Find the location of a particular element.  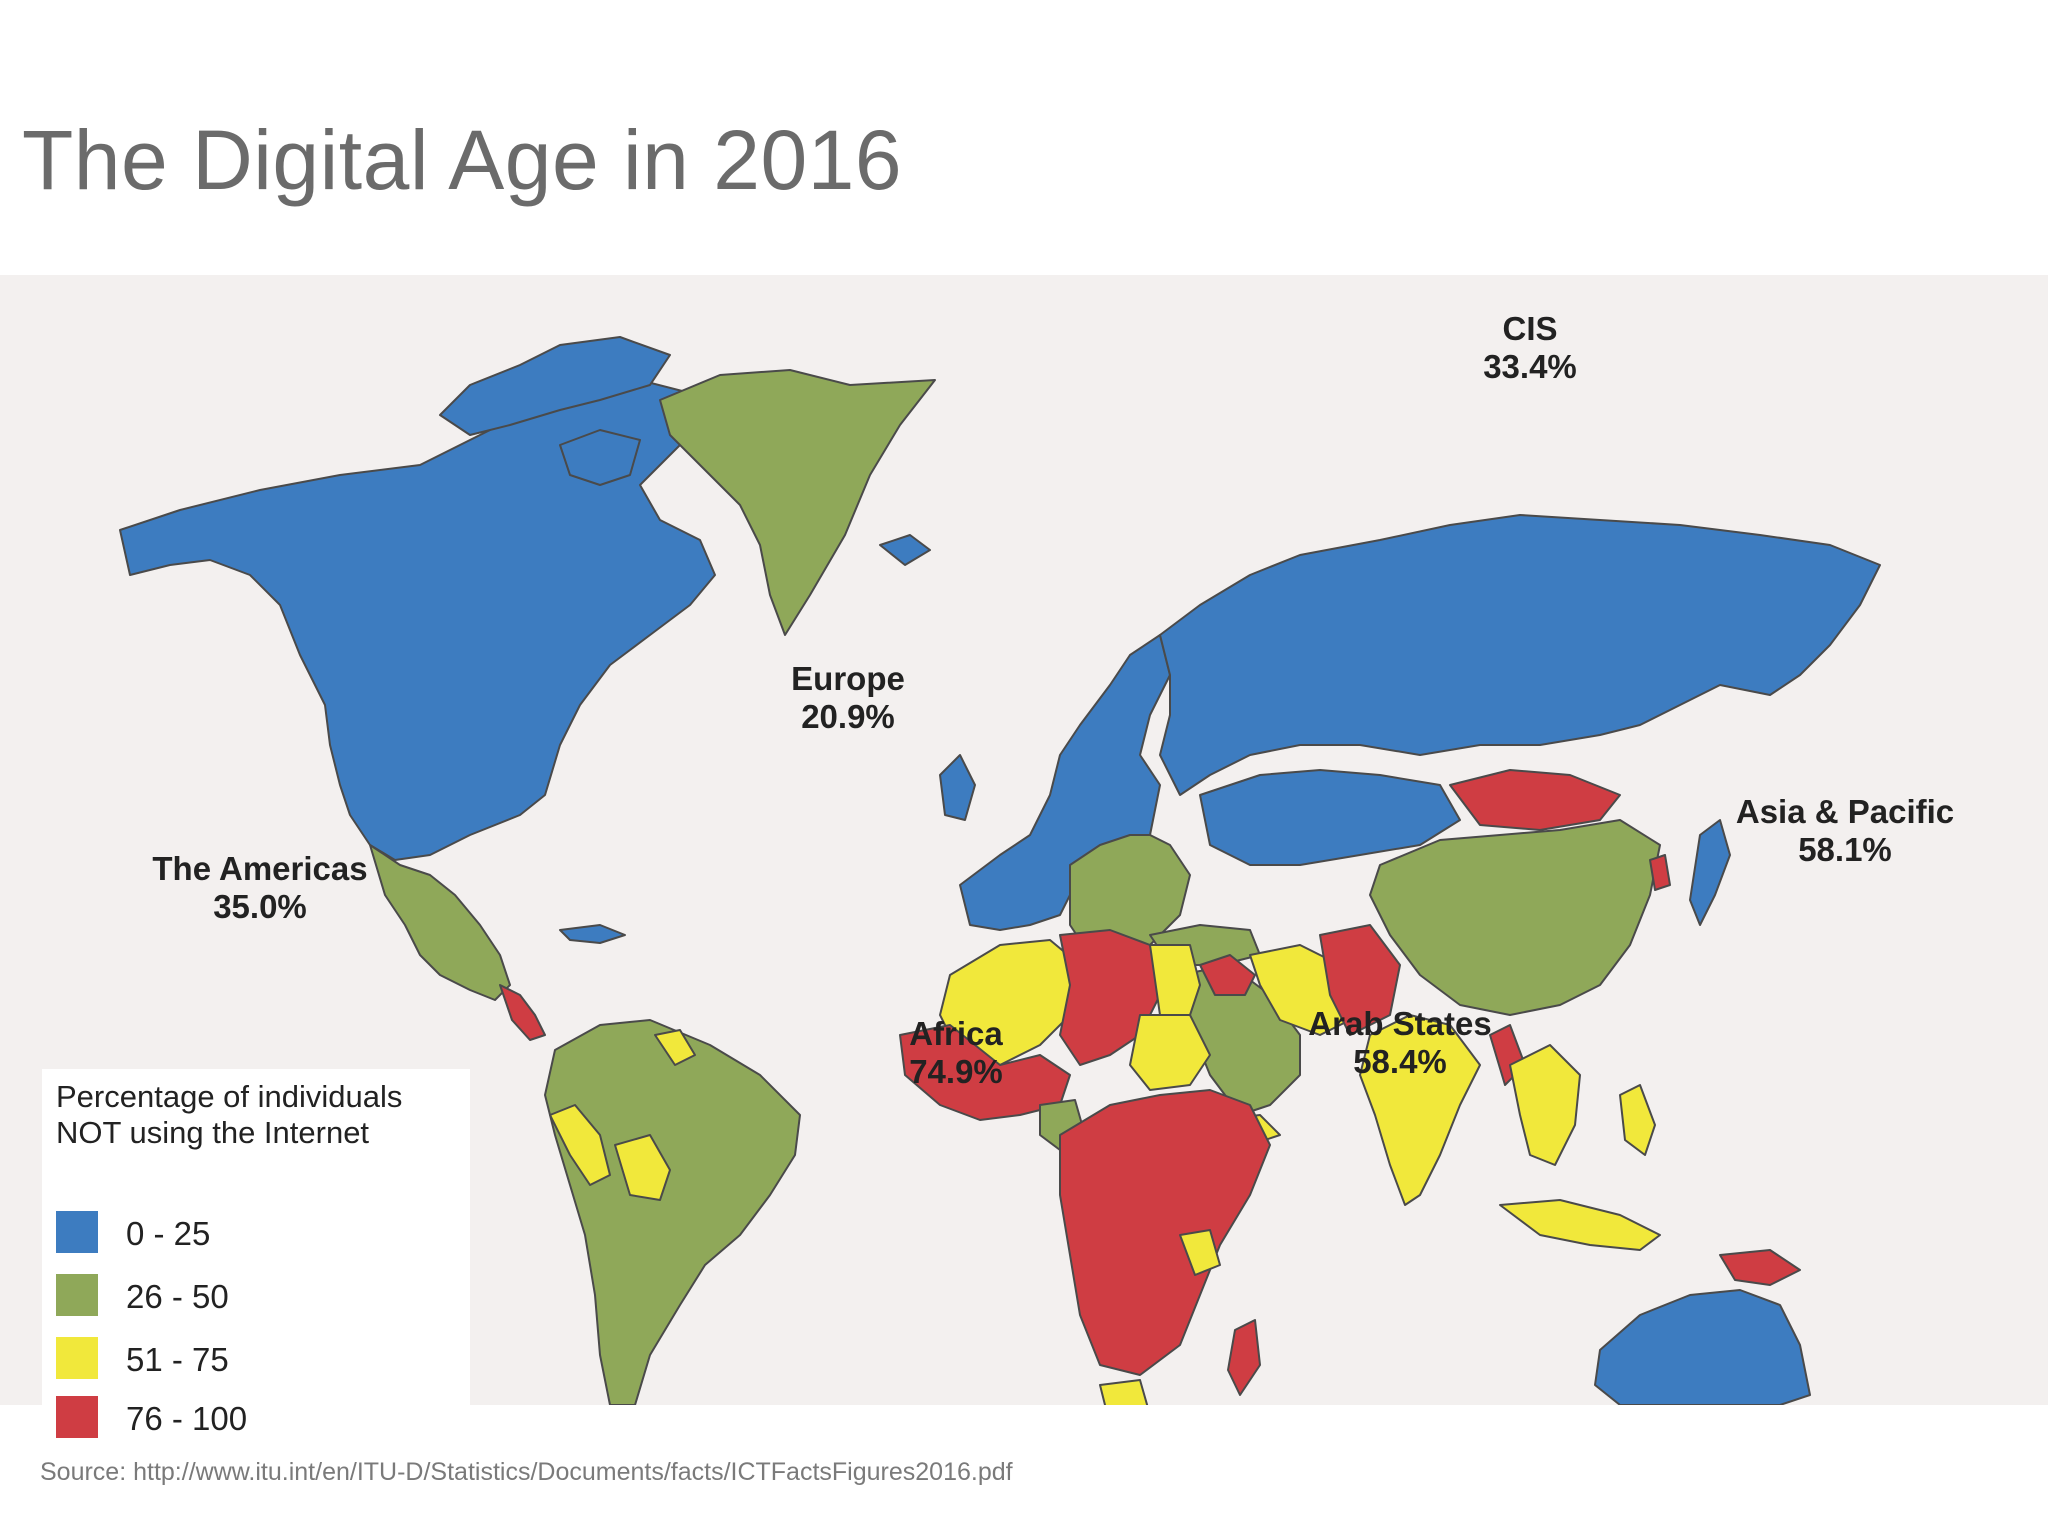

region-afghanistan-pakistan is located at coordinates (1360, 980).